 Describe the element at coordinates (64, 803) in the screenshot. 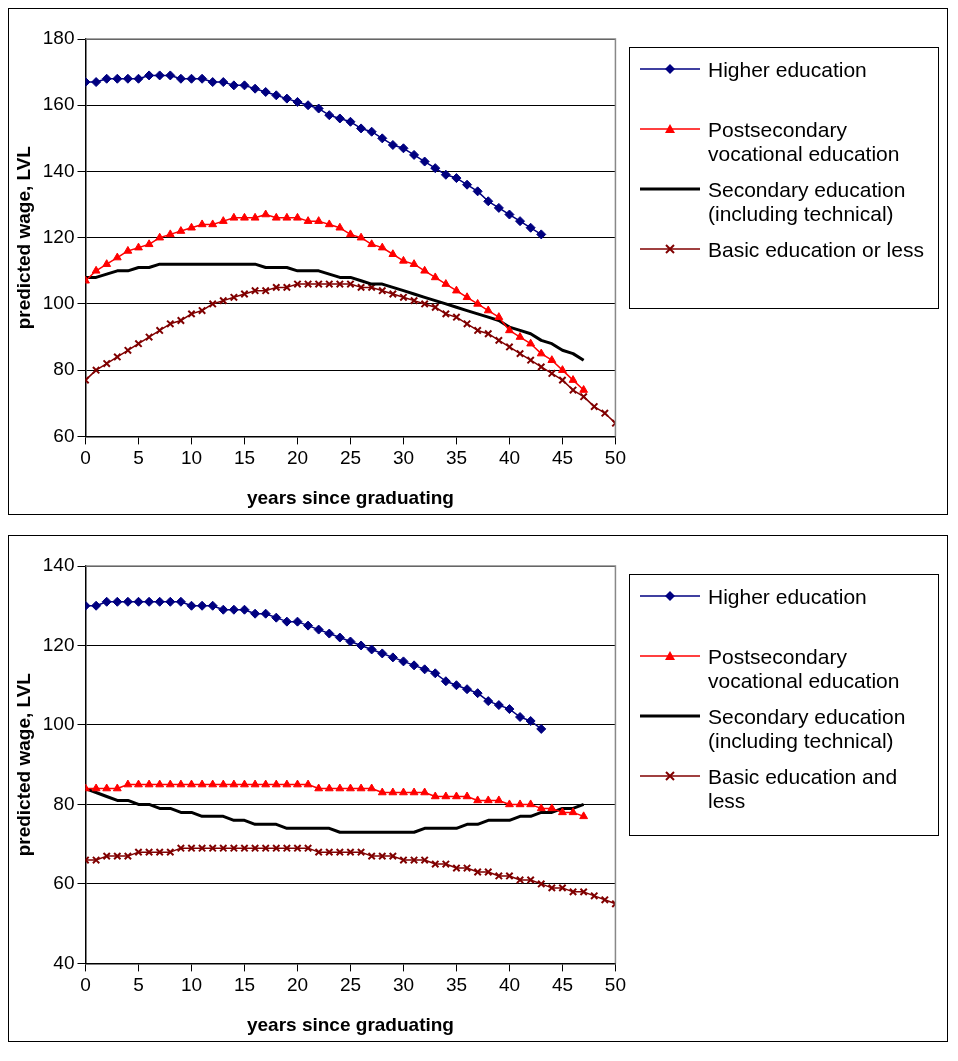

I see `y-tick-label: 80` at that location.